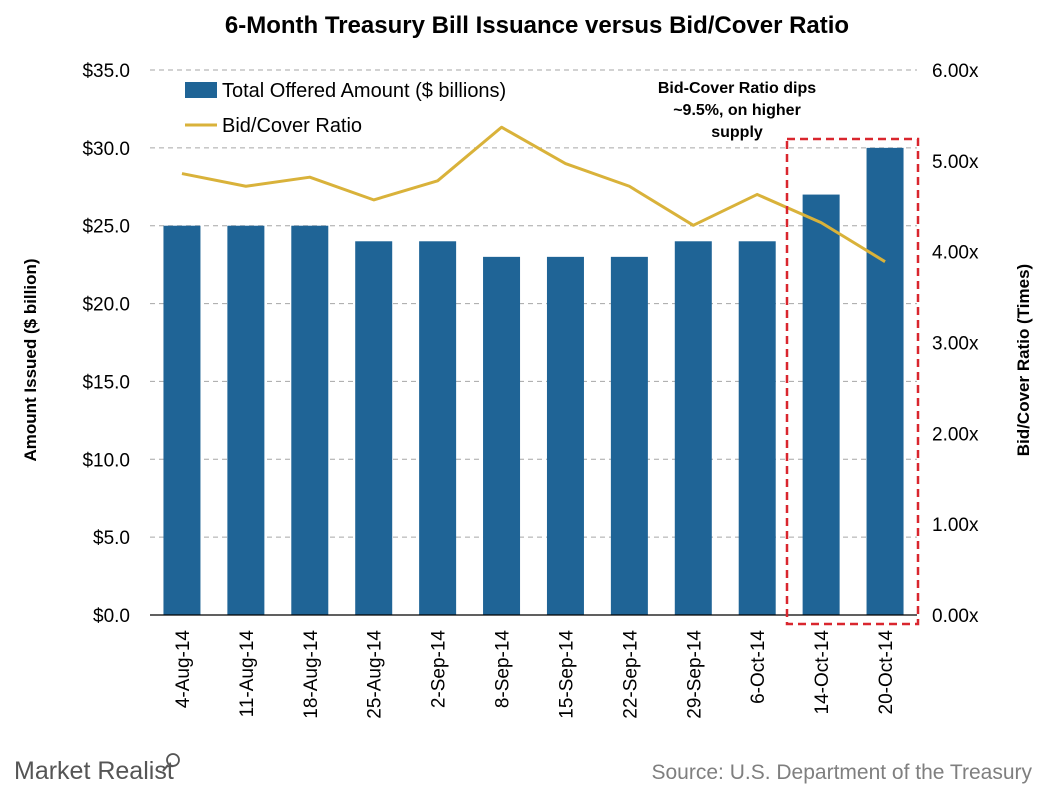 The image size is (1045, 791). What do you see at coordinates (106, 460) in the screenshot?
I see `y-tick-label: $10.0` at bounding box center [106, 460].